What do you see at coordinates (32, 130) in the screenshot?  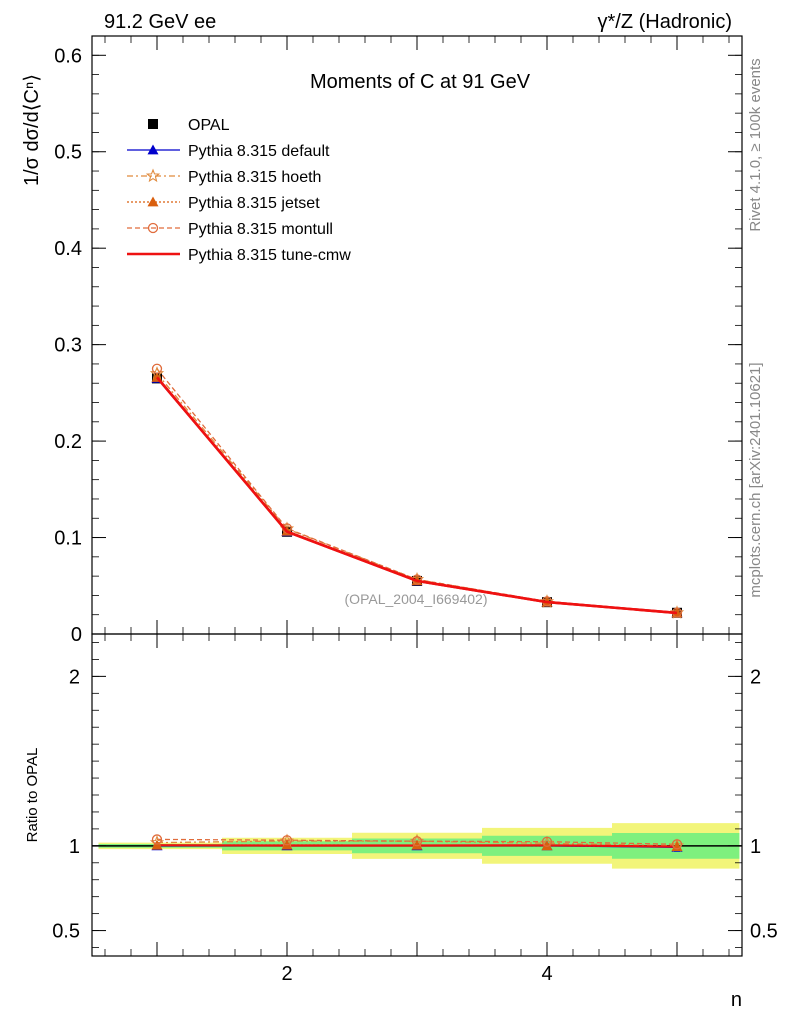 I see `y-axis-label: 1/σ dσ/d⟨Cⁿ⟩` at bounding box center [32, 130].